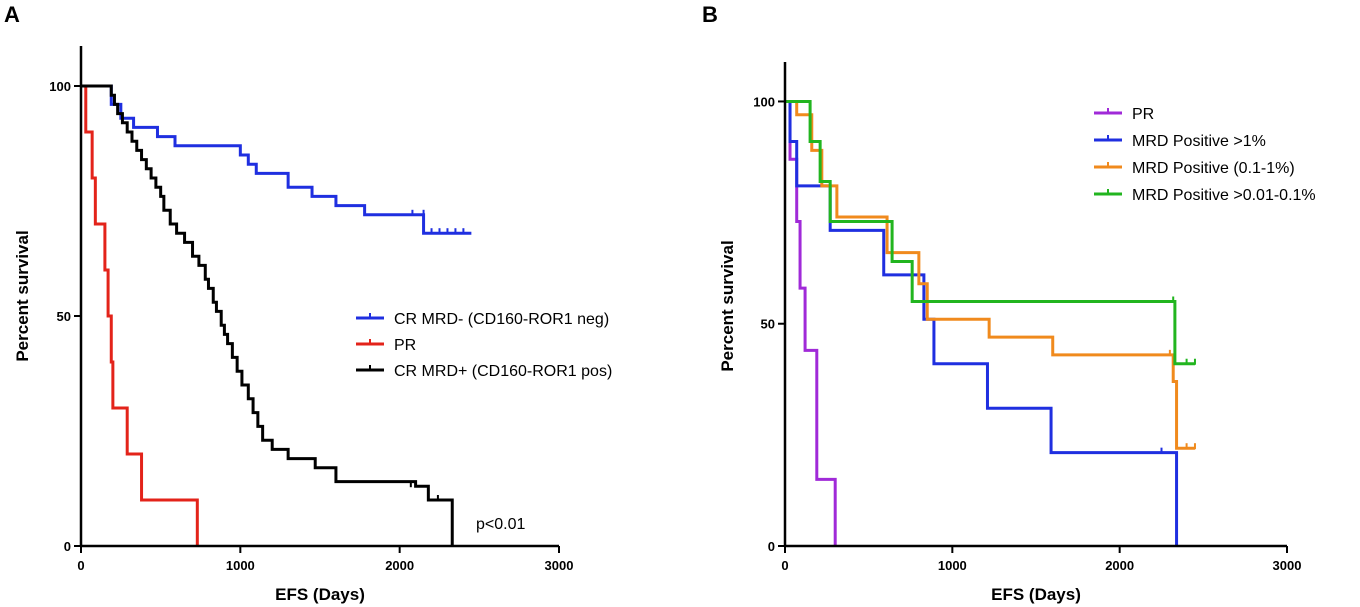 Image resolution: width=1360 pixels, height=607 pixels. What do you see at coordinates (64, 316) in the screenshot?
I see `panel-a-y-tick-label: 50` at bounding box center [64, 316].